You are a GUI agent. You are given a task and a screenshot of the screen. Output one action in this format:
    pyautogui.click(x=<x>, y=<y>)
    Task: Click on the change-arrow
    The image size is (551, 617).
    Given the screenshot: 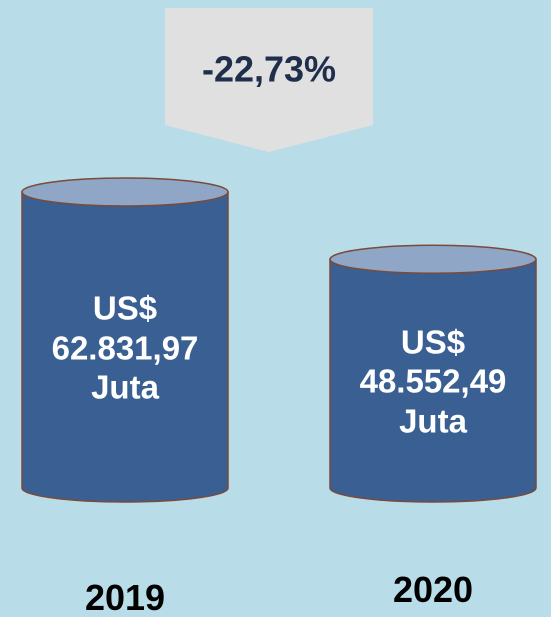 What is the action you would take?
    pyautogui.click(x=269, y=80)
    